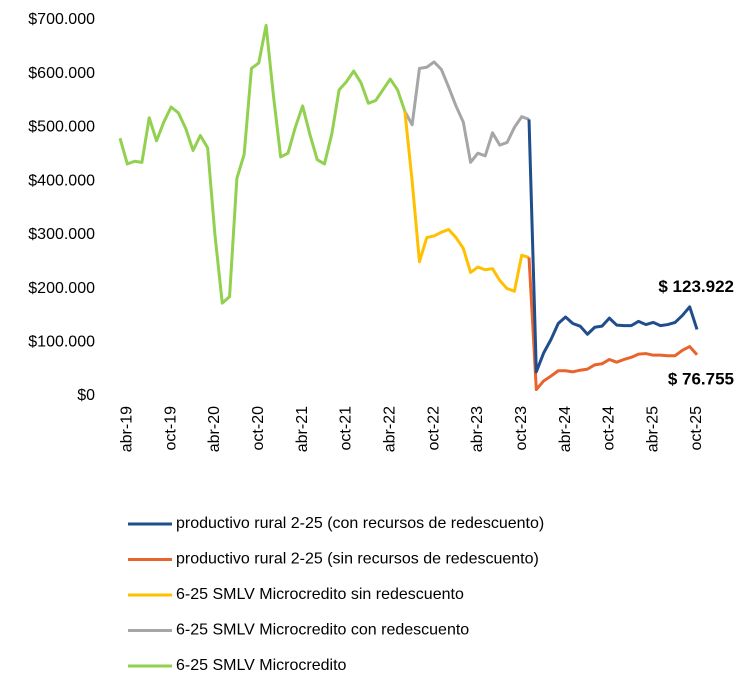 The width and height of the screenshot is (738, 675). What do you see at coordinates (346, 428) in the screenshot?
I see `x-tick-label: oct-21` at bounding box center [346, 428].